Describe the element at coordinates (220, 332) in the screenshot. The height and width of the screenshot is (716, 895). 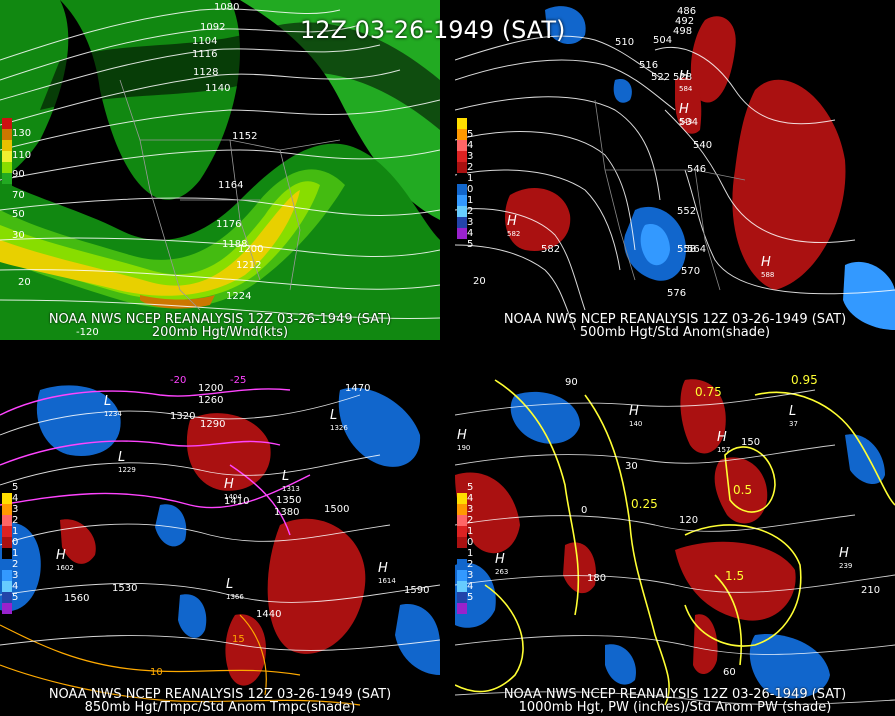
I see `panel-subtitle: 200mb Hgt/Wnd(kts)` at that location.